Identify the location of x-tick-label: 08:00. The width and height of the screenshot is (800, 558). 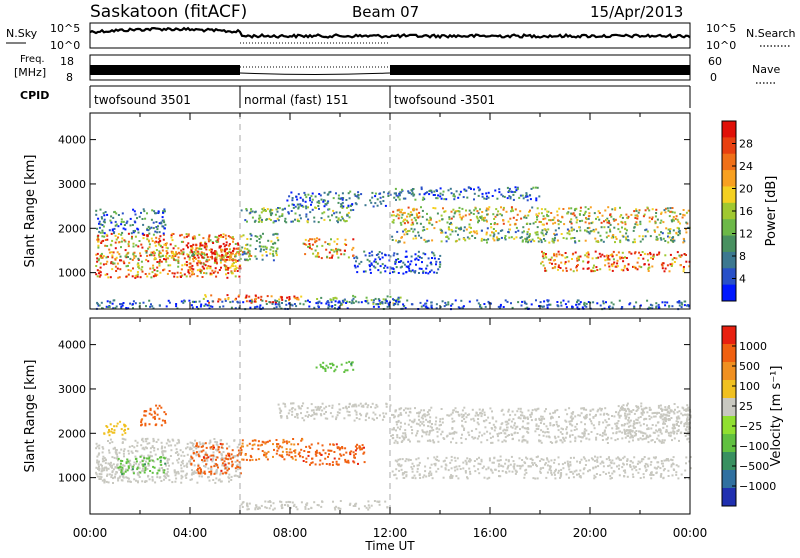
(290, 533).